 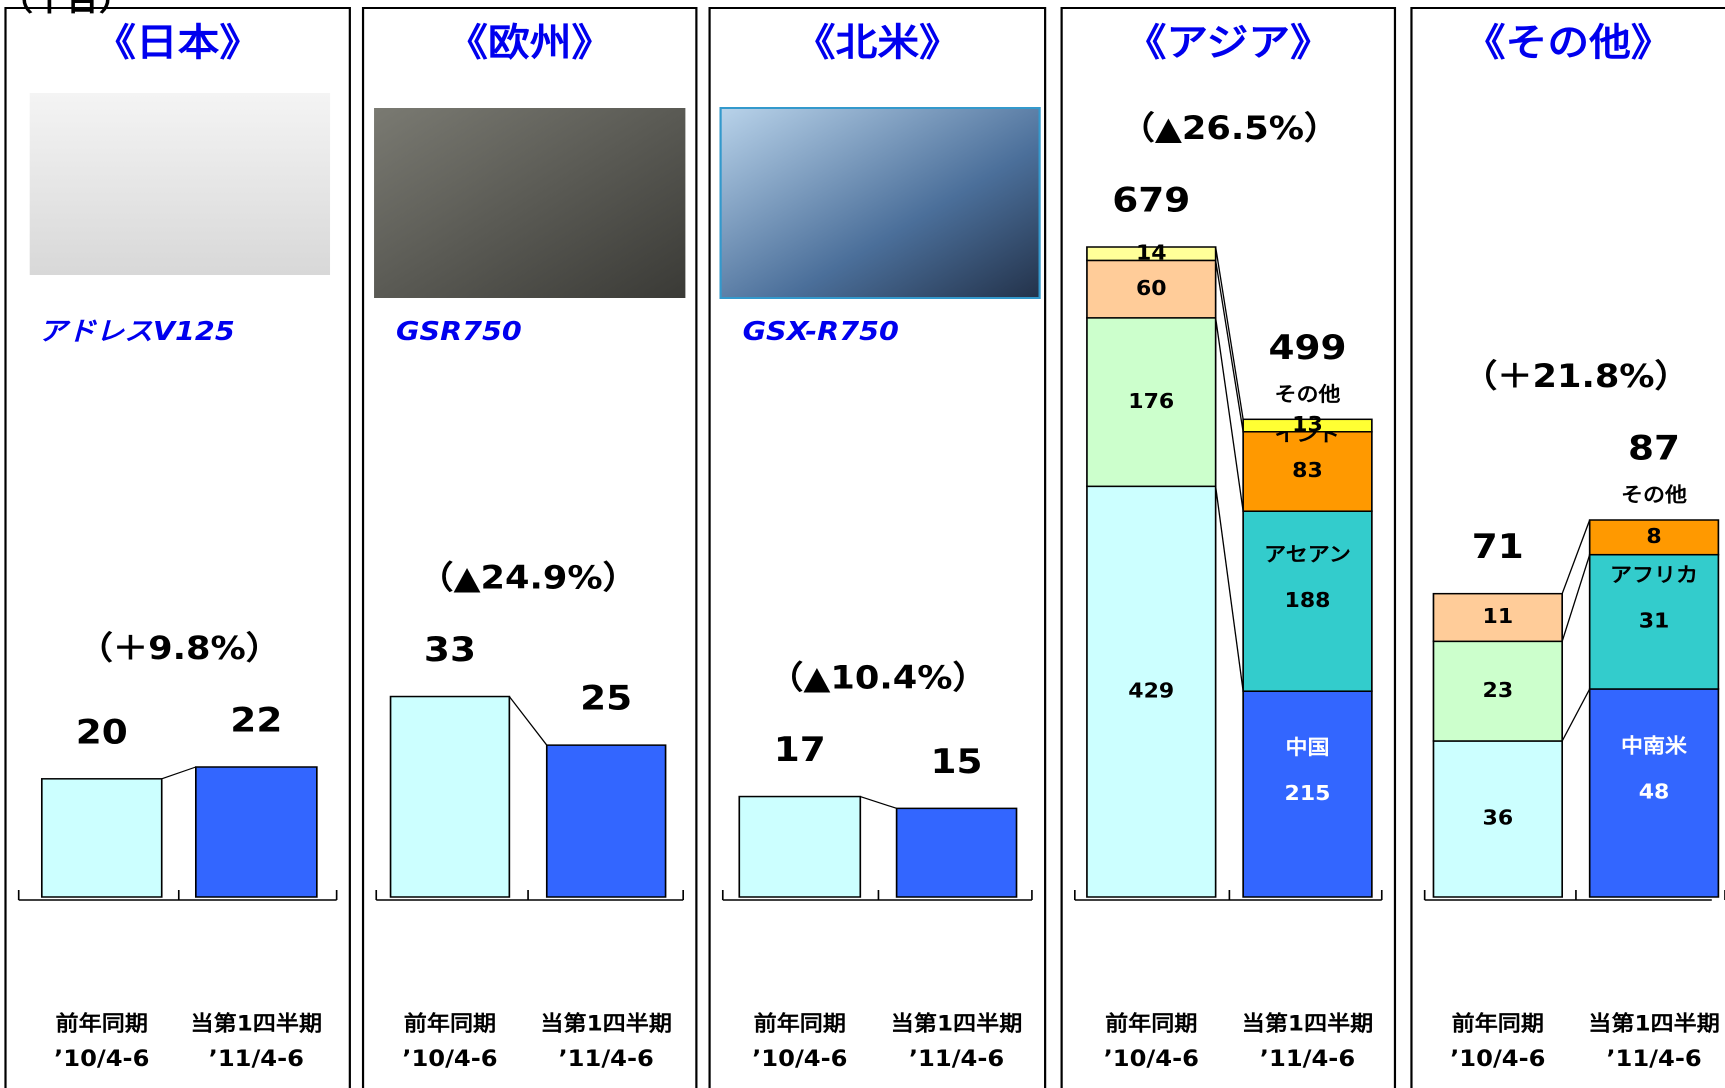 What do you see at coordinates (606, 698) in the screenshot?
I see `total-label: 25` at bounding box center [606, 698].